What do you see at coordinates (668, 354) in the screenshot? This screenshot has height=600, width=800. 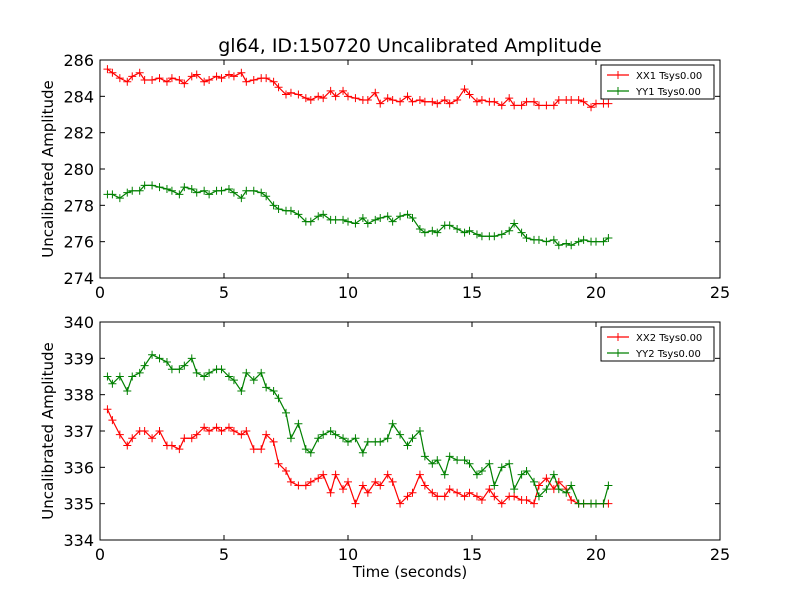 I see `legend-label: YY2 Tsys0.00` at bounding box center [668, 354].